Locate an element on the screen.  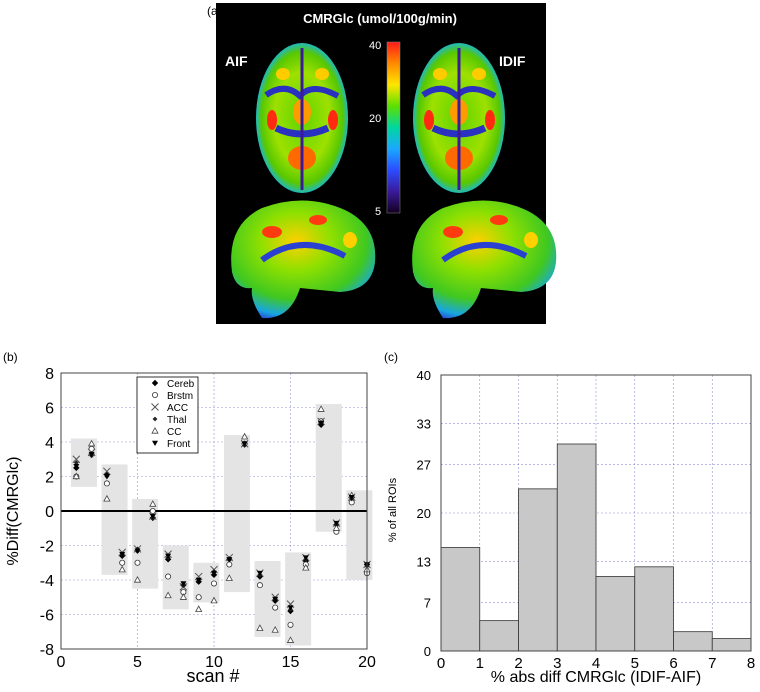
legend-box is located at coordinates (167, 415).